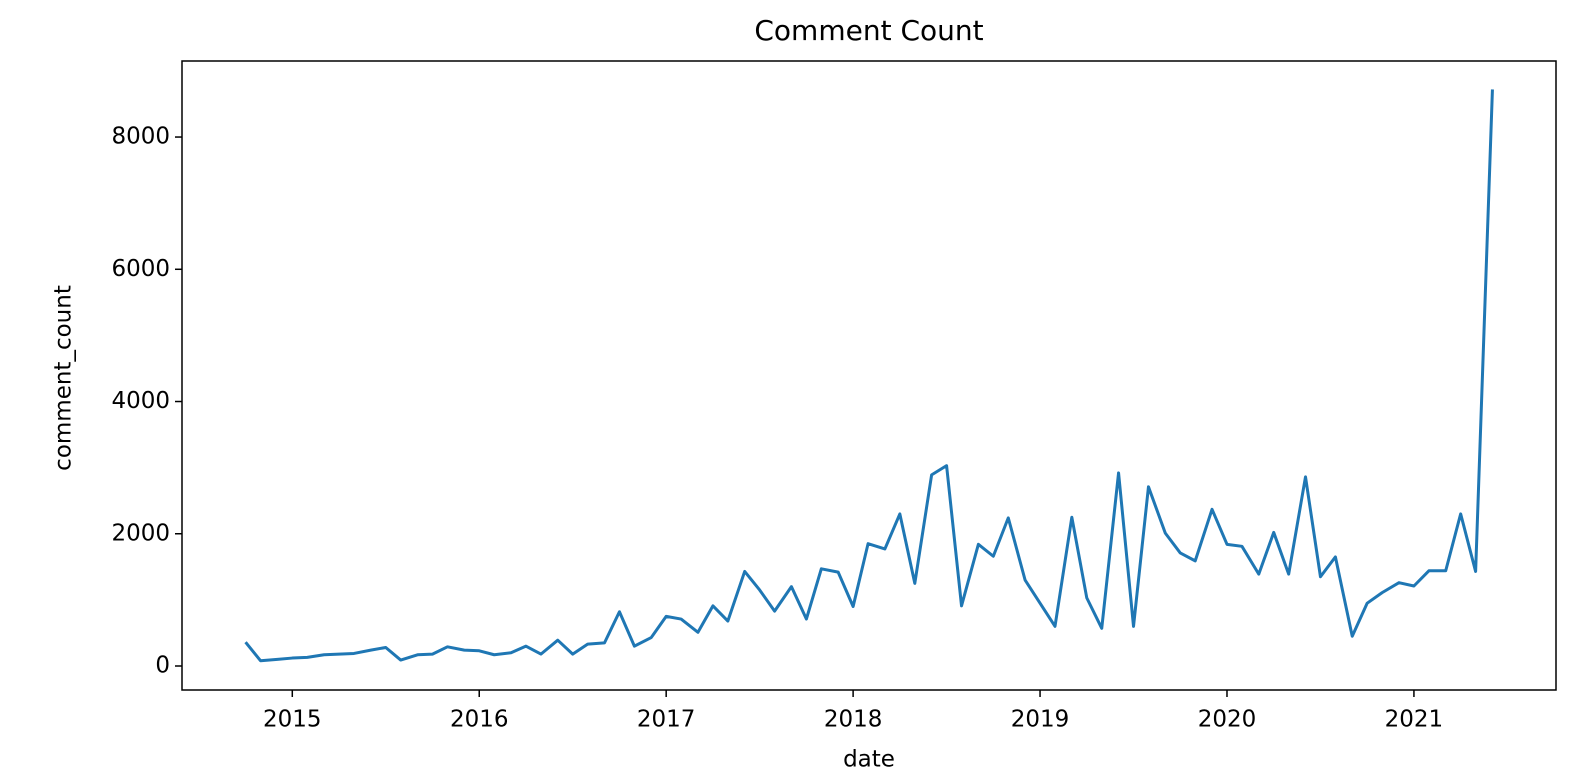 The image size is (1569, 777). What do you see at coordinates (853, 720) in the screenshot?
I see `x-tick-label: 2018` at bounding box center [853, 720].